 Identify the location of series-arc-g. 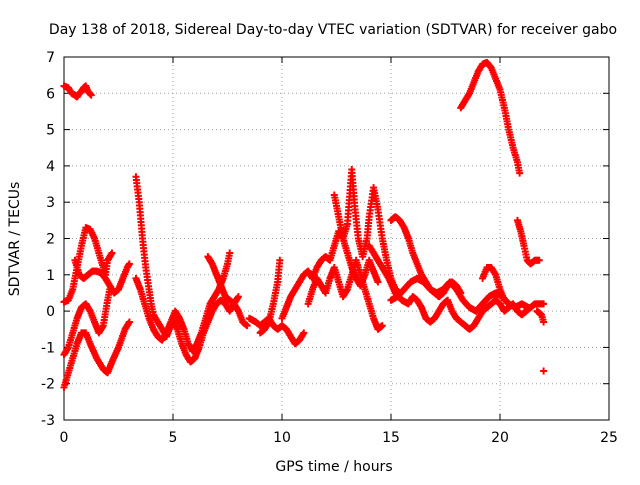
(183, 302).